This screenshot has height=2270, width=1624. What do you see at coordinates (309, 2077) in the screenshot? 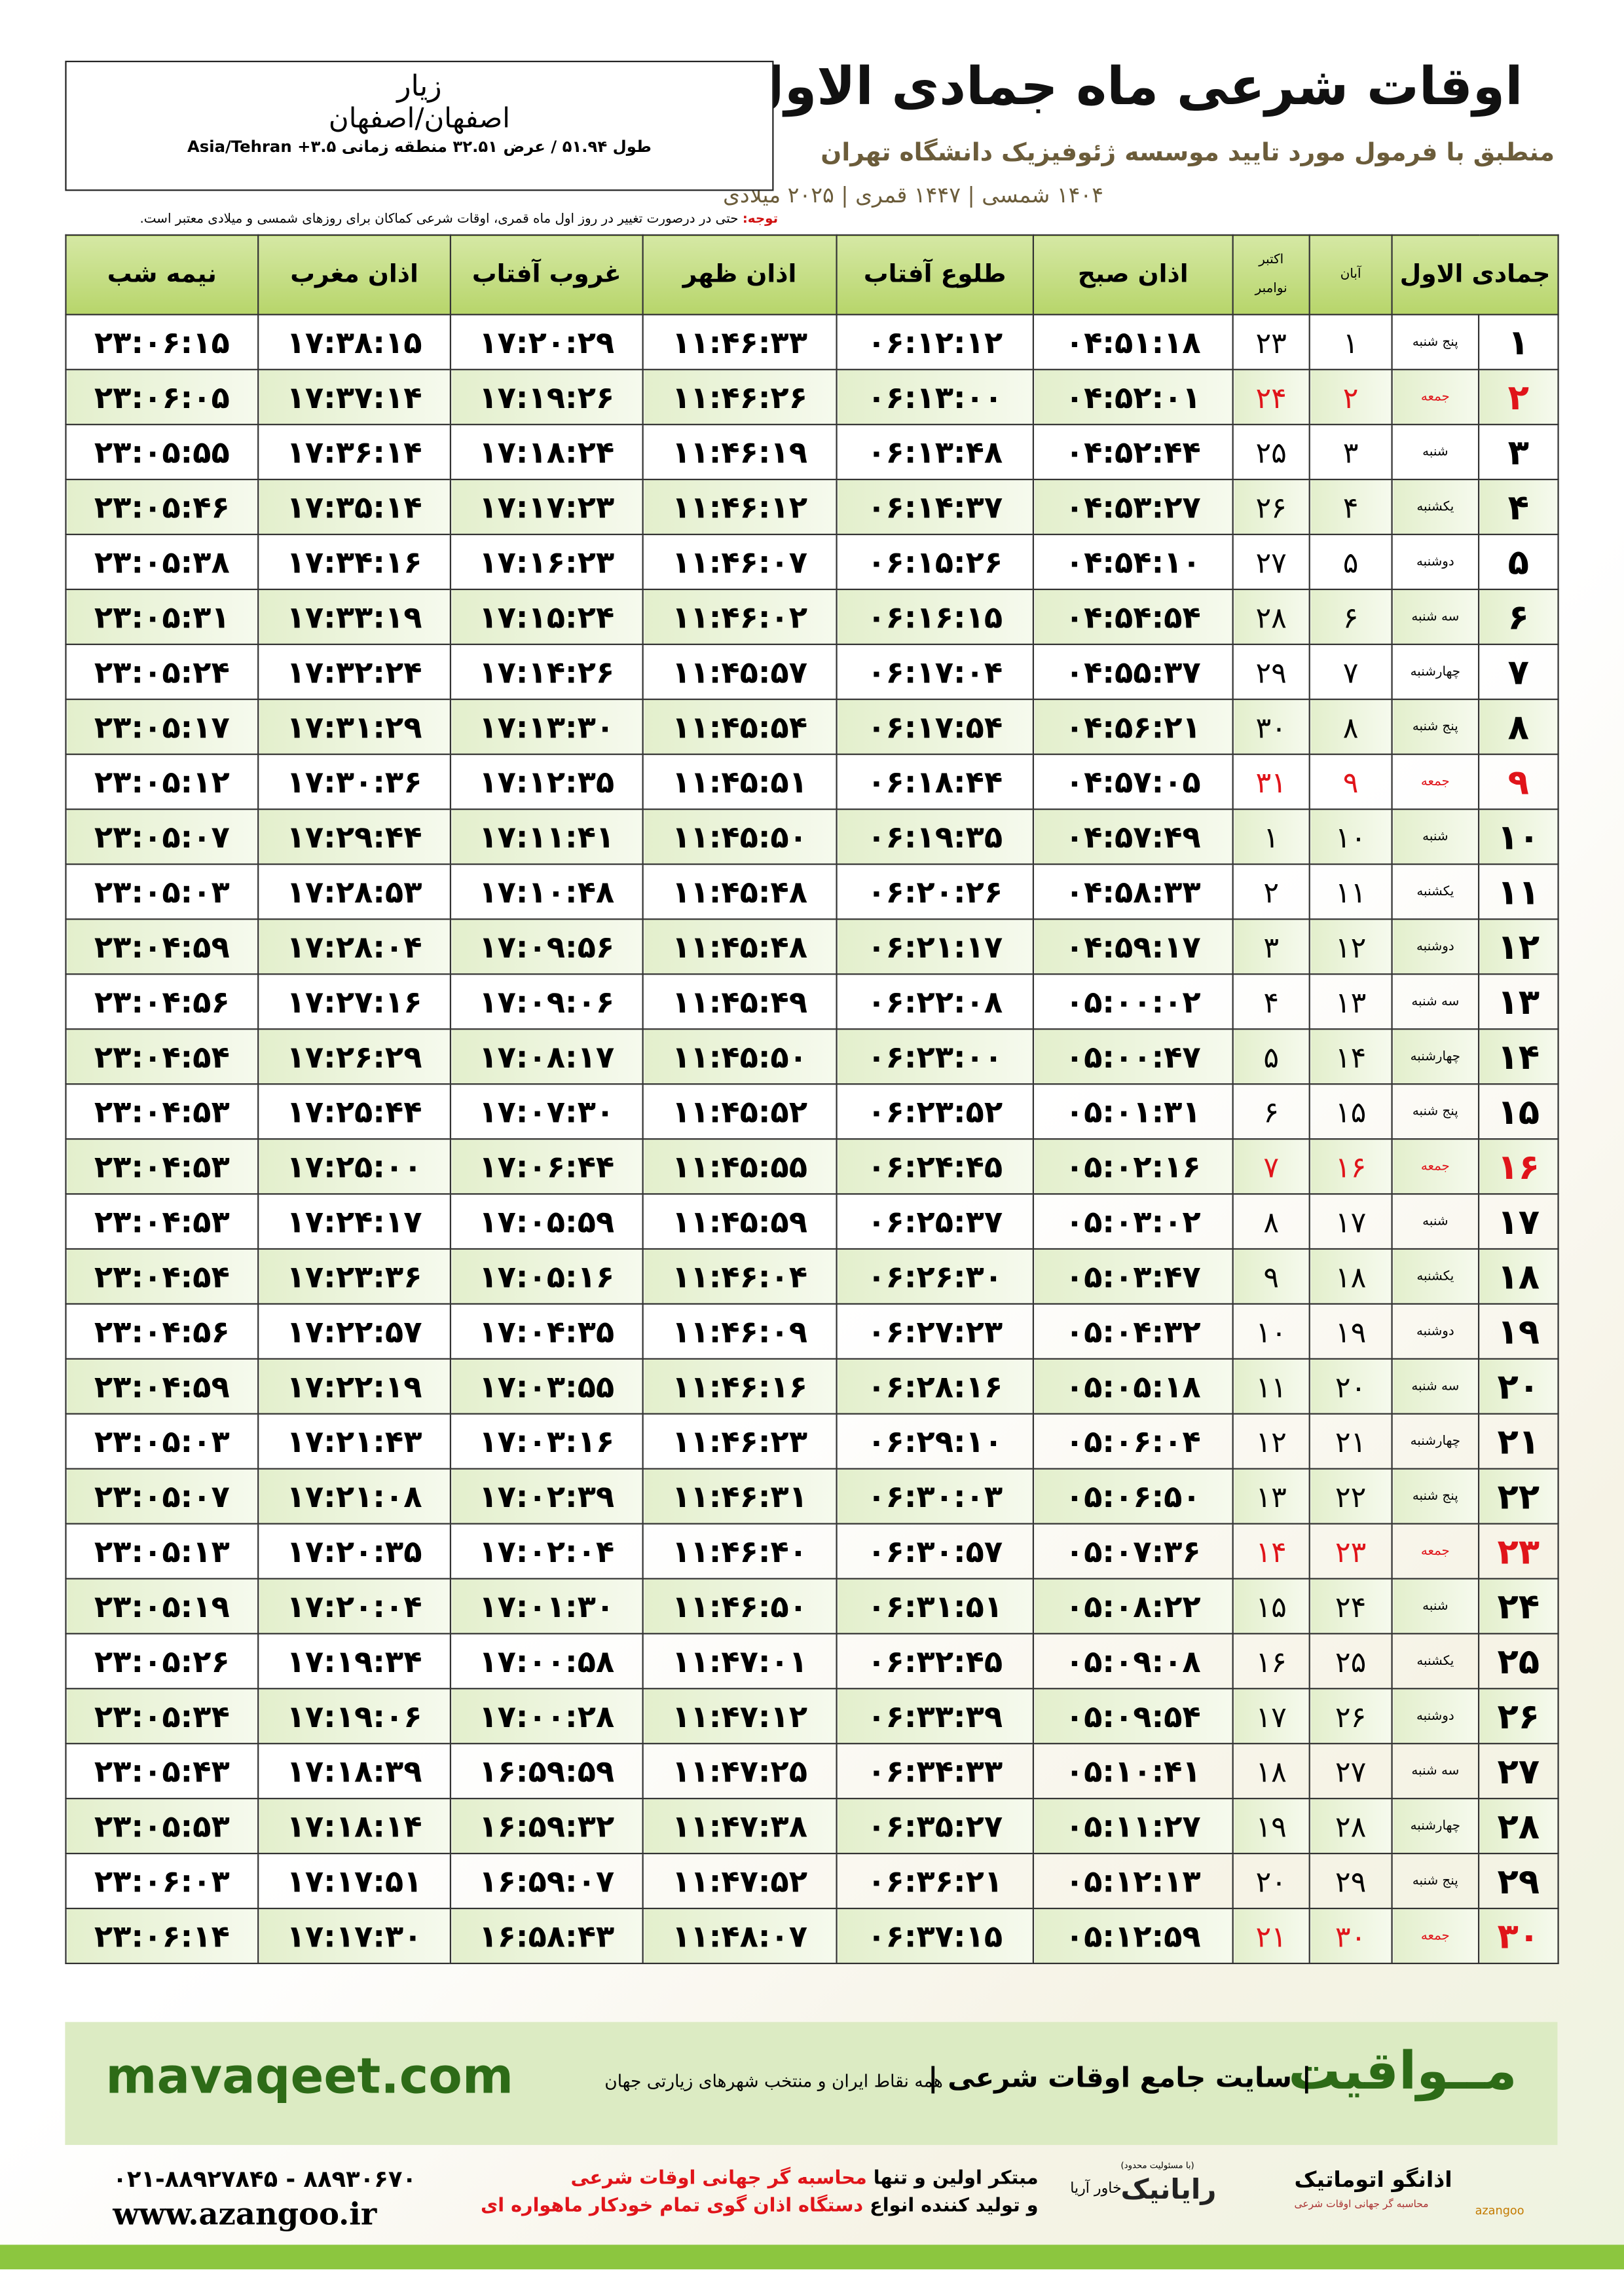
I see `site-url: mavaqeet.com` at bounding box center [309, 2077].